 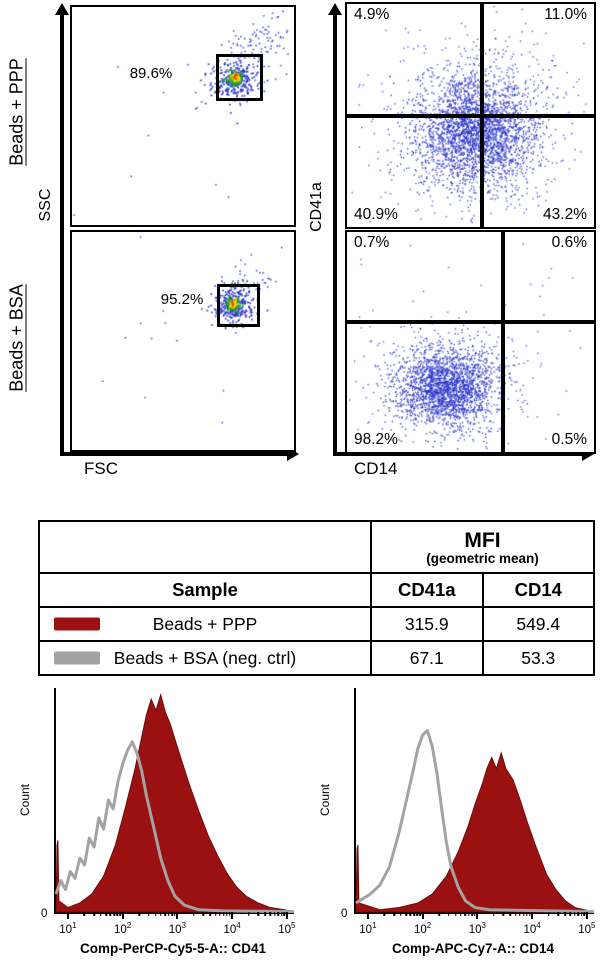 I want to click on mfi-value-cd14: 549.4, so click(x=538, y=624).